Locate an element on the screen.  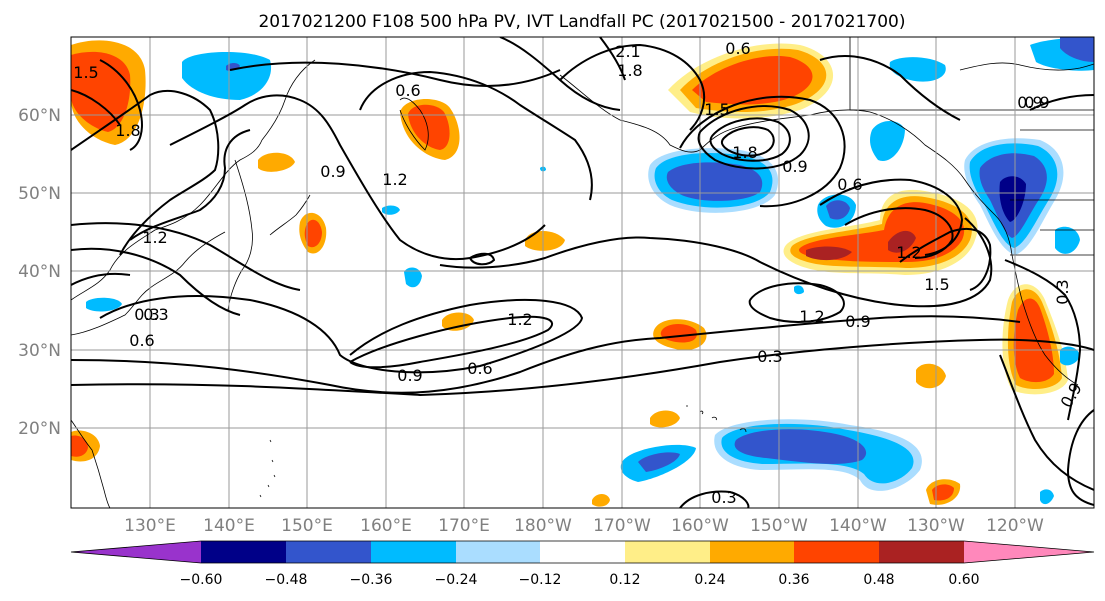
colorbar-outline is located at coordinates (582, 552).